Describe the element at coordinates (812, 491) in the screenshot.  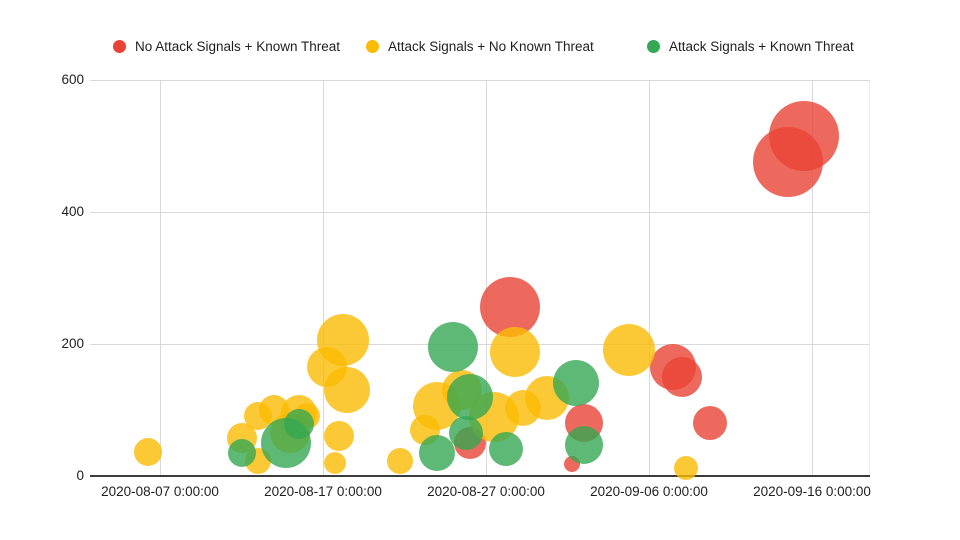
I see `x-axis-tick-label: 2020-09-16 0:00:00` at that location.